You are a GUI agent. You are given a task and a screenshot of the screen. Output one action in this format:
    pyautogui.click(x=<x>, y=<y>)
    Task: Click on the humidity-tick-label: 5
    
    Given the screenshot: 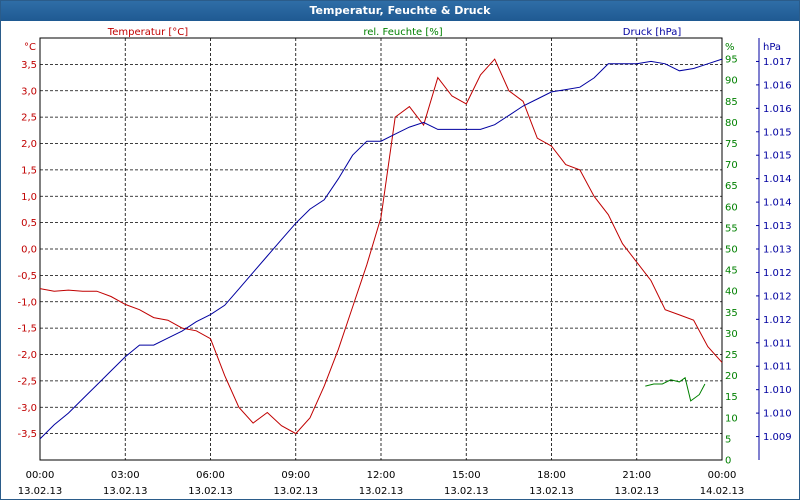 What is the action you would take?
    pyautogui.click(x=728, y=439)
    